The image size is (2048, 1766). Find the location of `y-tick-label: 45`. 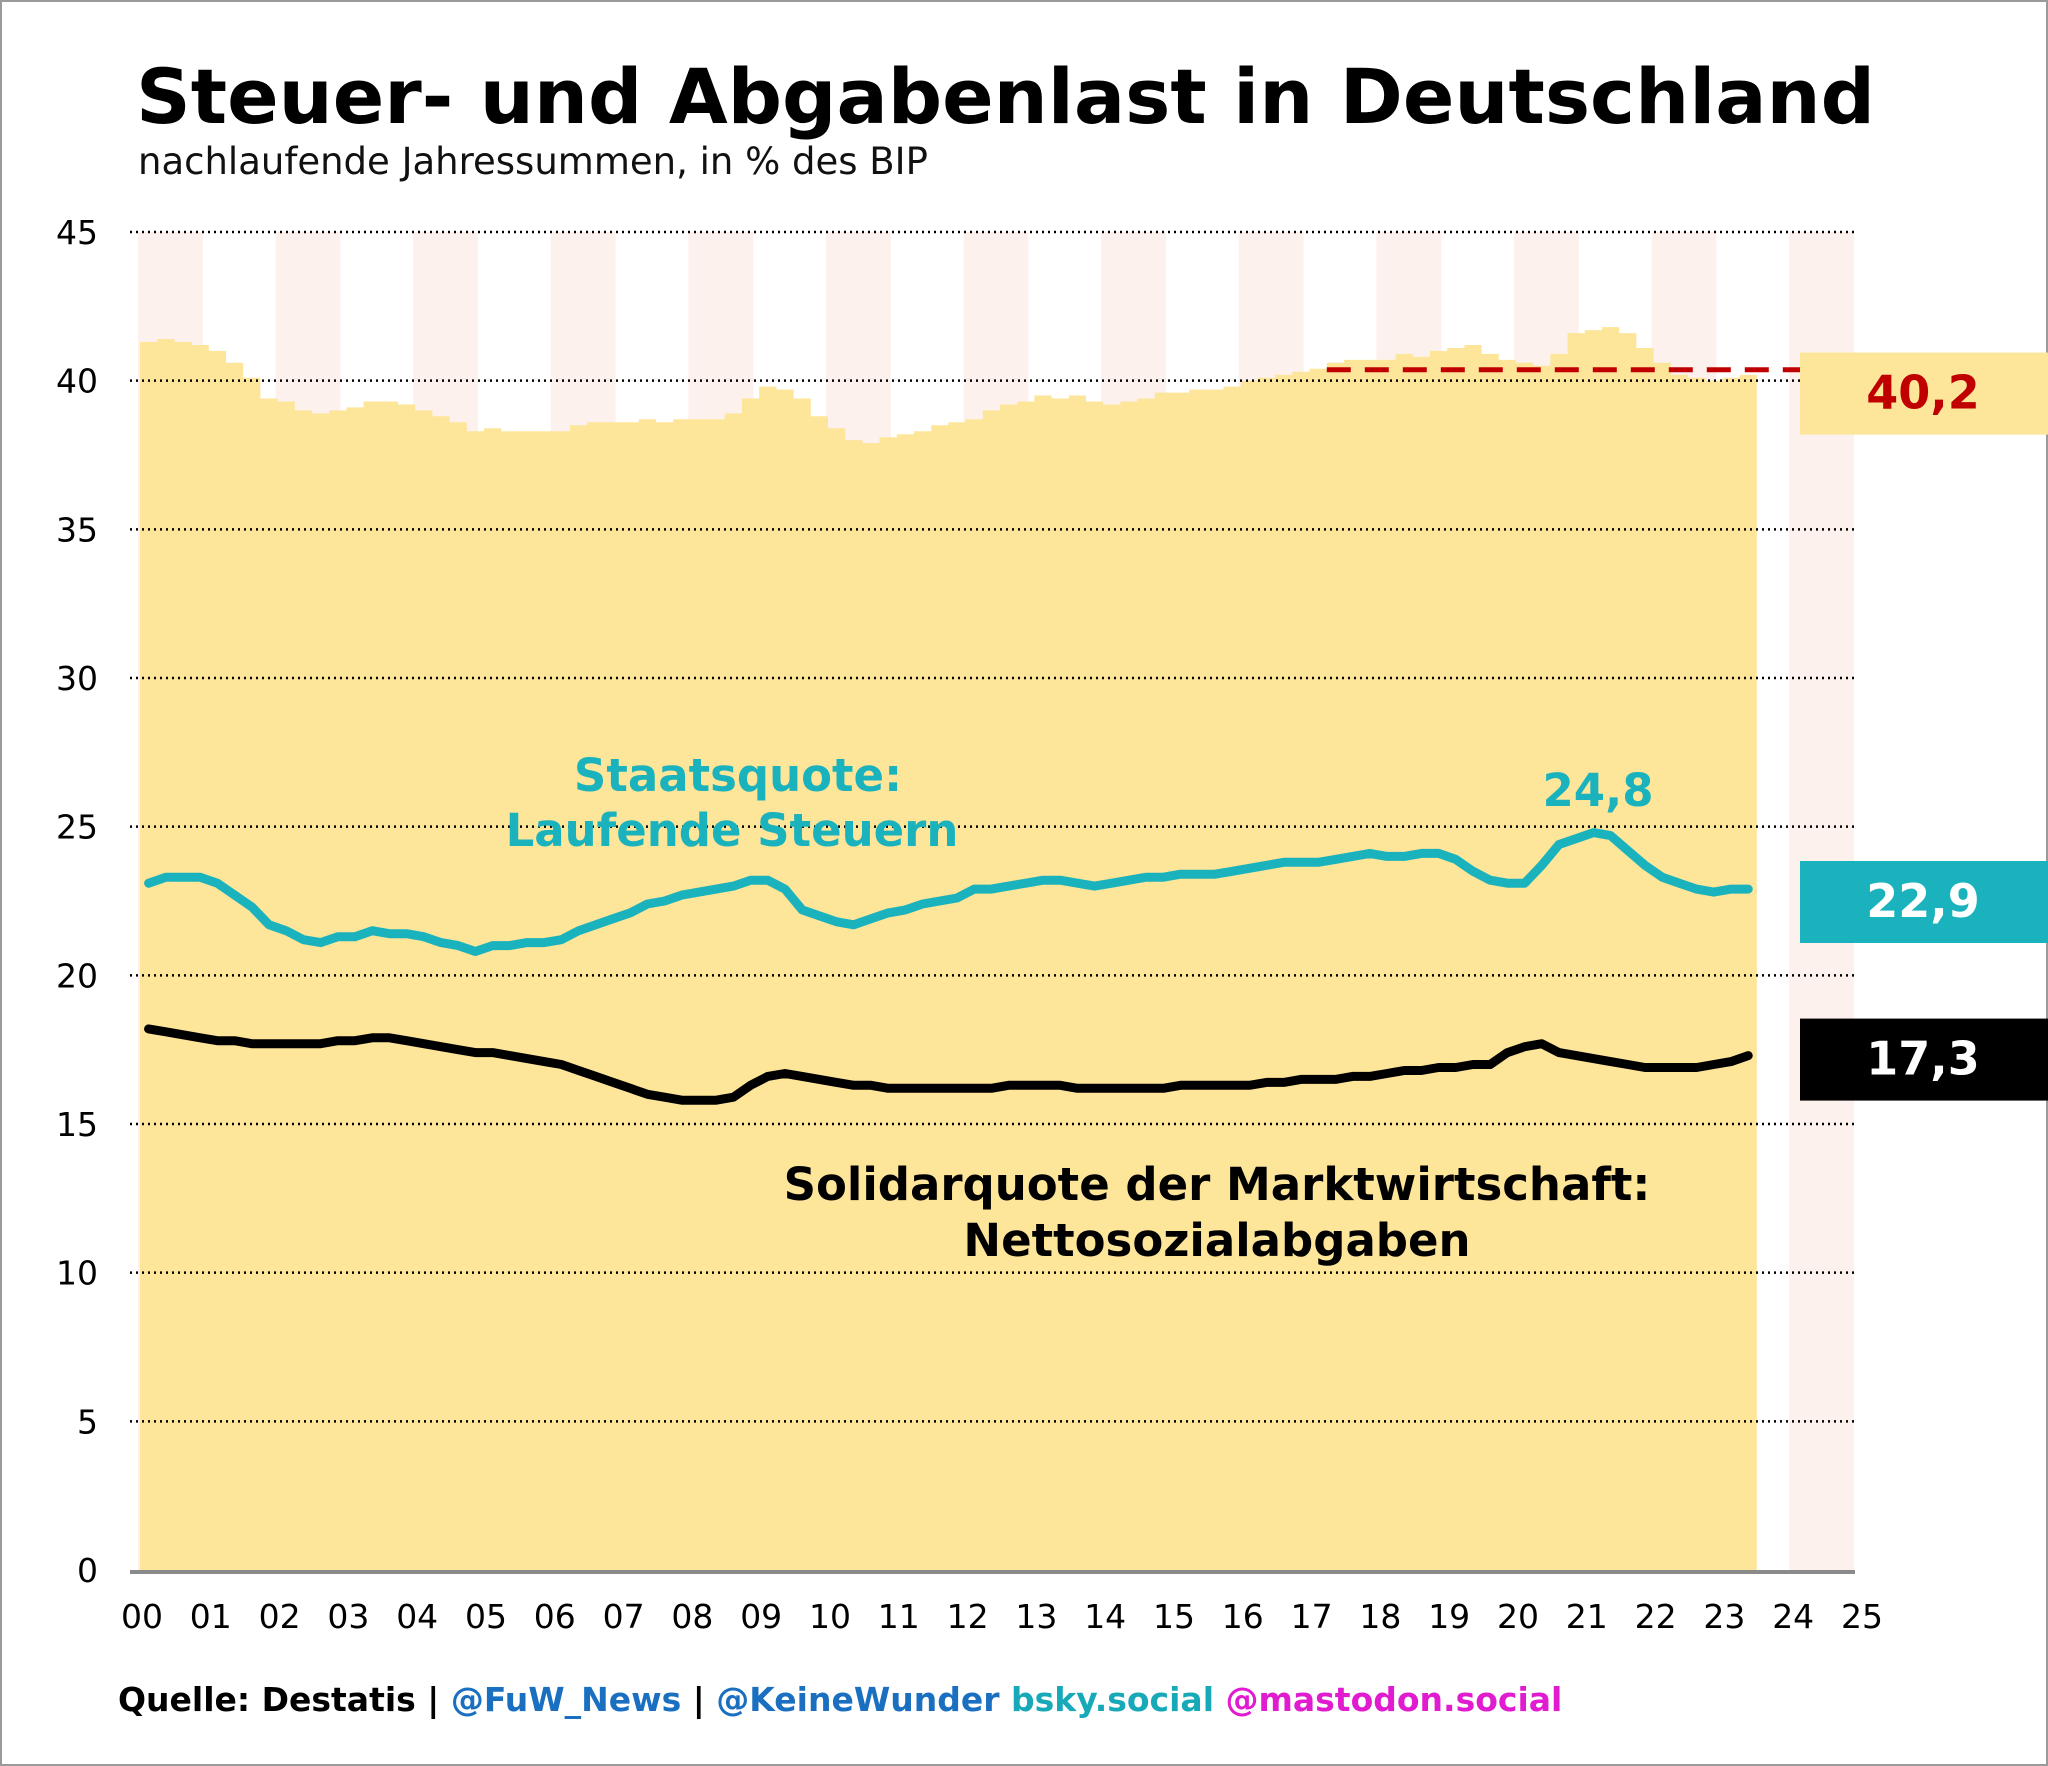

y-tick-label: 45 is located at coordinates (77, 232).